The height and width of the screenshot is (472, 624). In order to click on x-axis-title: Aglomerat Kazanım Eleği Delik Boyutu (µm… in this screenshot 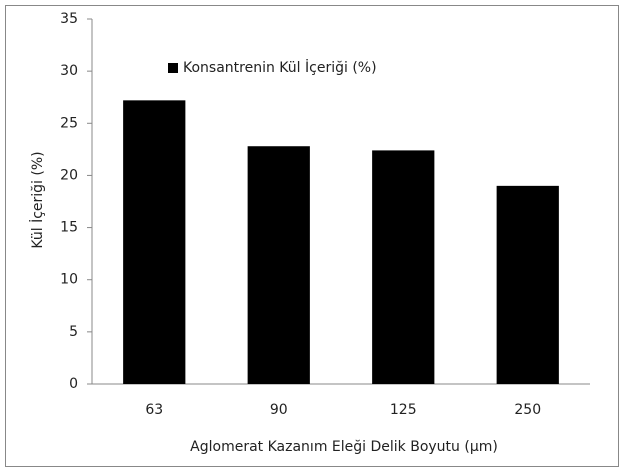, I will do `click(344, 447)`.